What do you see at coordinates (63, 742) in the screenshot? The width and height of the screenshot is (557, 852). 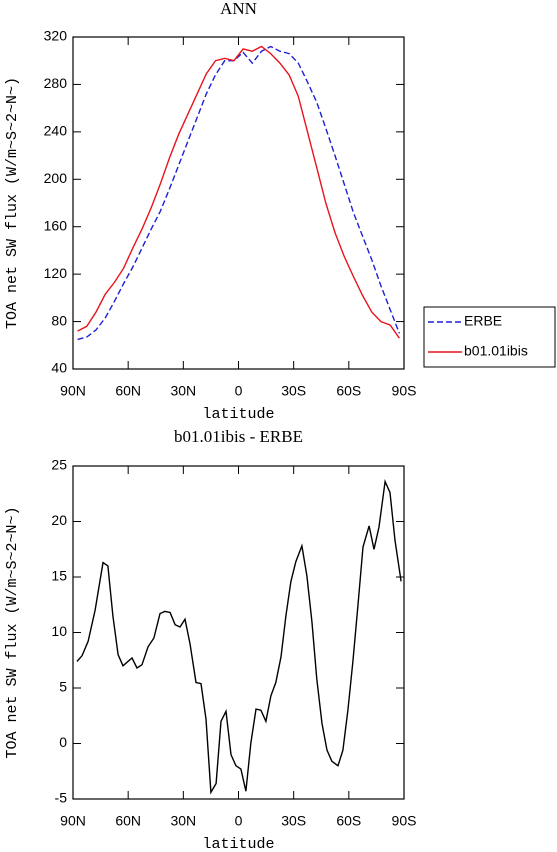 I see `y-tick-label: 0` at bounding box center [63, 742].